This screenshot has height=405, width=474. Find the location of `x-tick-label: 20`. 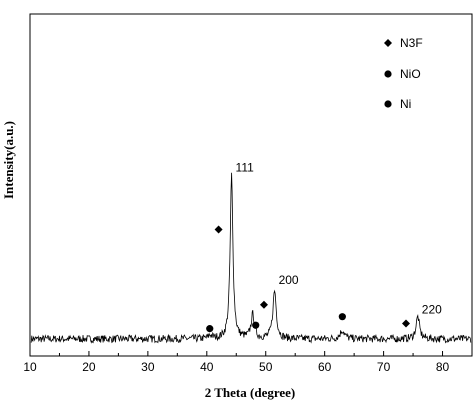

x-tick-label: 20 is located at coordinates (89, 367).